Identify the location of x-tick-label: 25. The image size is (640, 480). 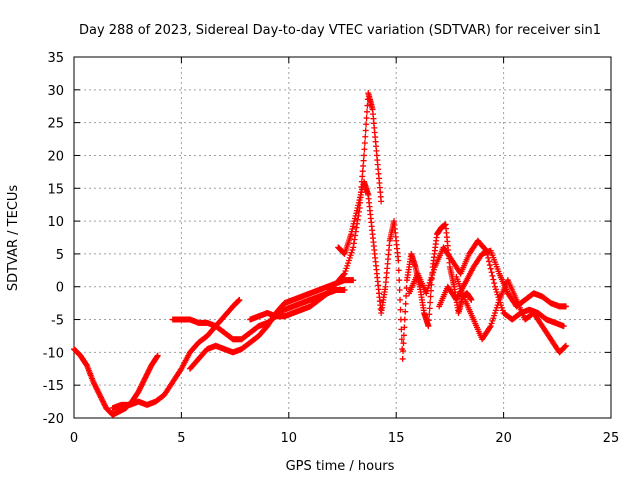
(611, 438).